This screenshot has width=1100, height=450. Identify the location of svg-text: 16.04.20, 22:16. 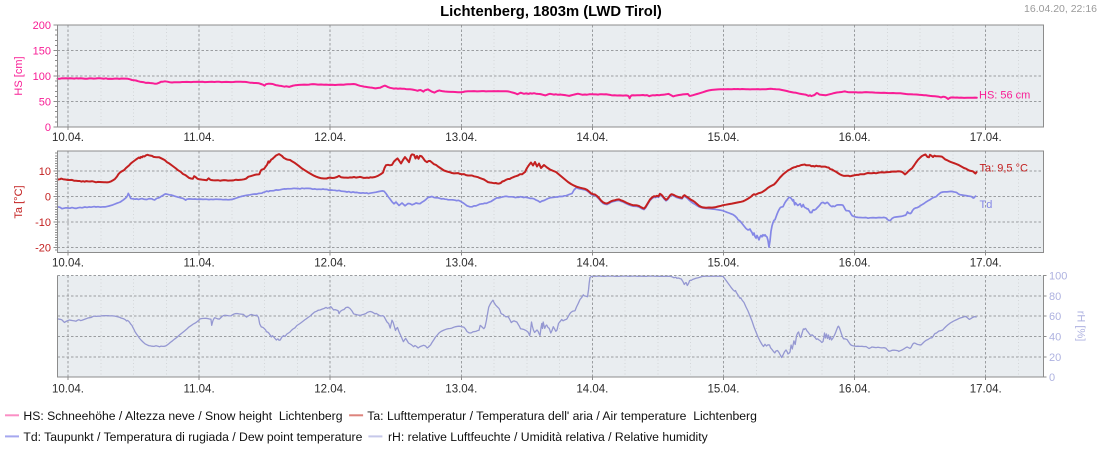
(1060, 9).